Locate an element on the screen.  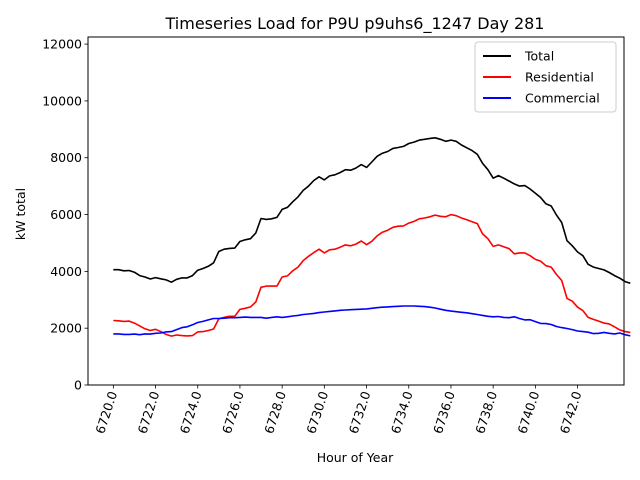
y-tick-label: 10000 is located at coordinates (62, 100).